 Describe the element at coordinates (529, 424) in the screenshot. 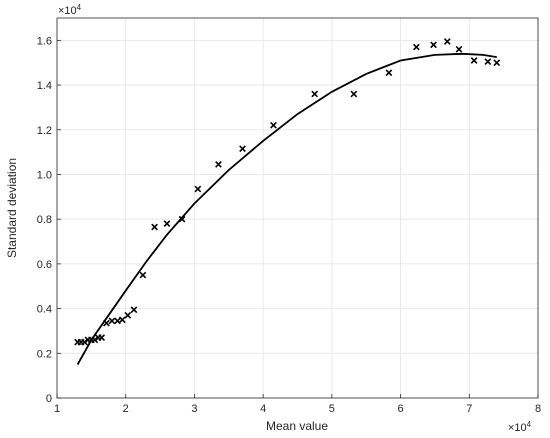

I see `x-exponent-power: 4` at that location.